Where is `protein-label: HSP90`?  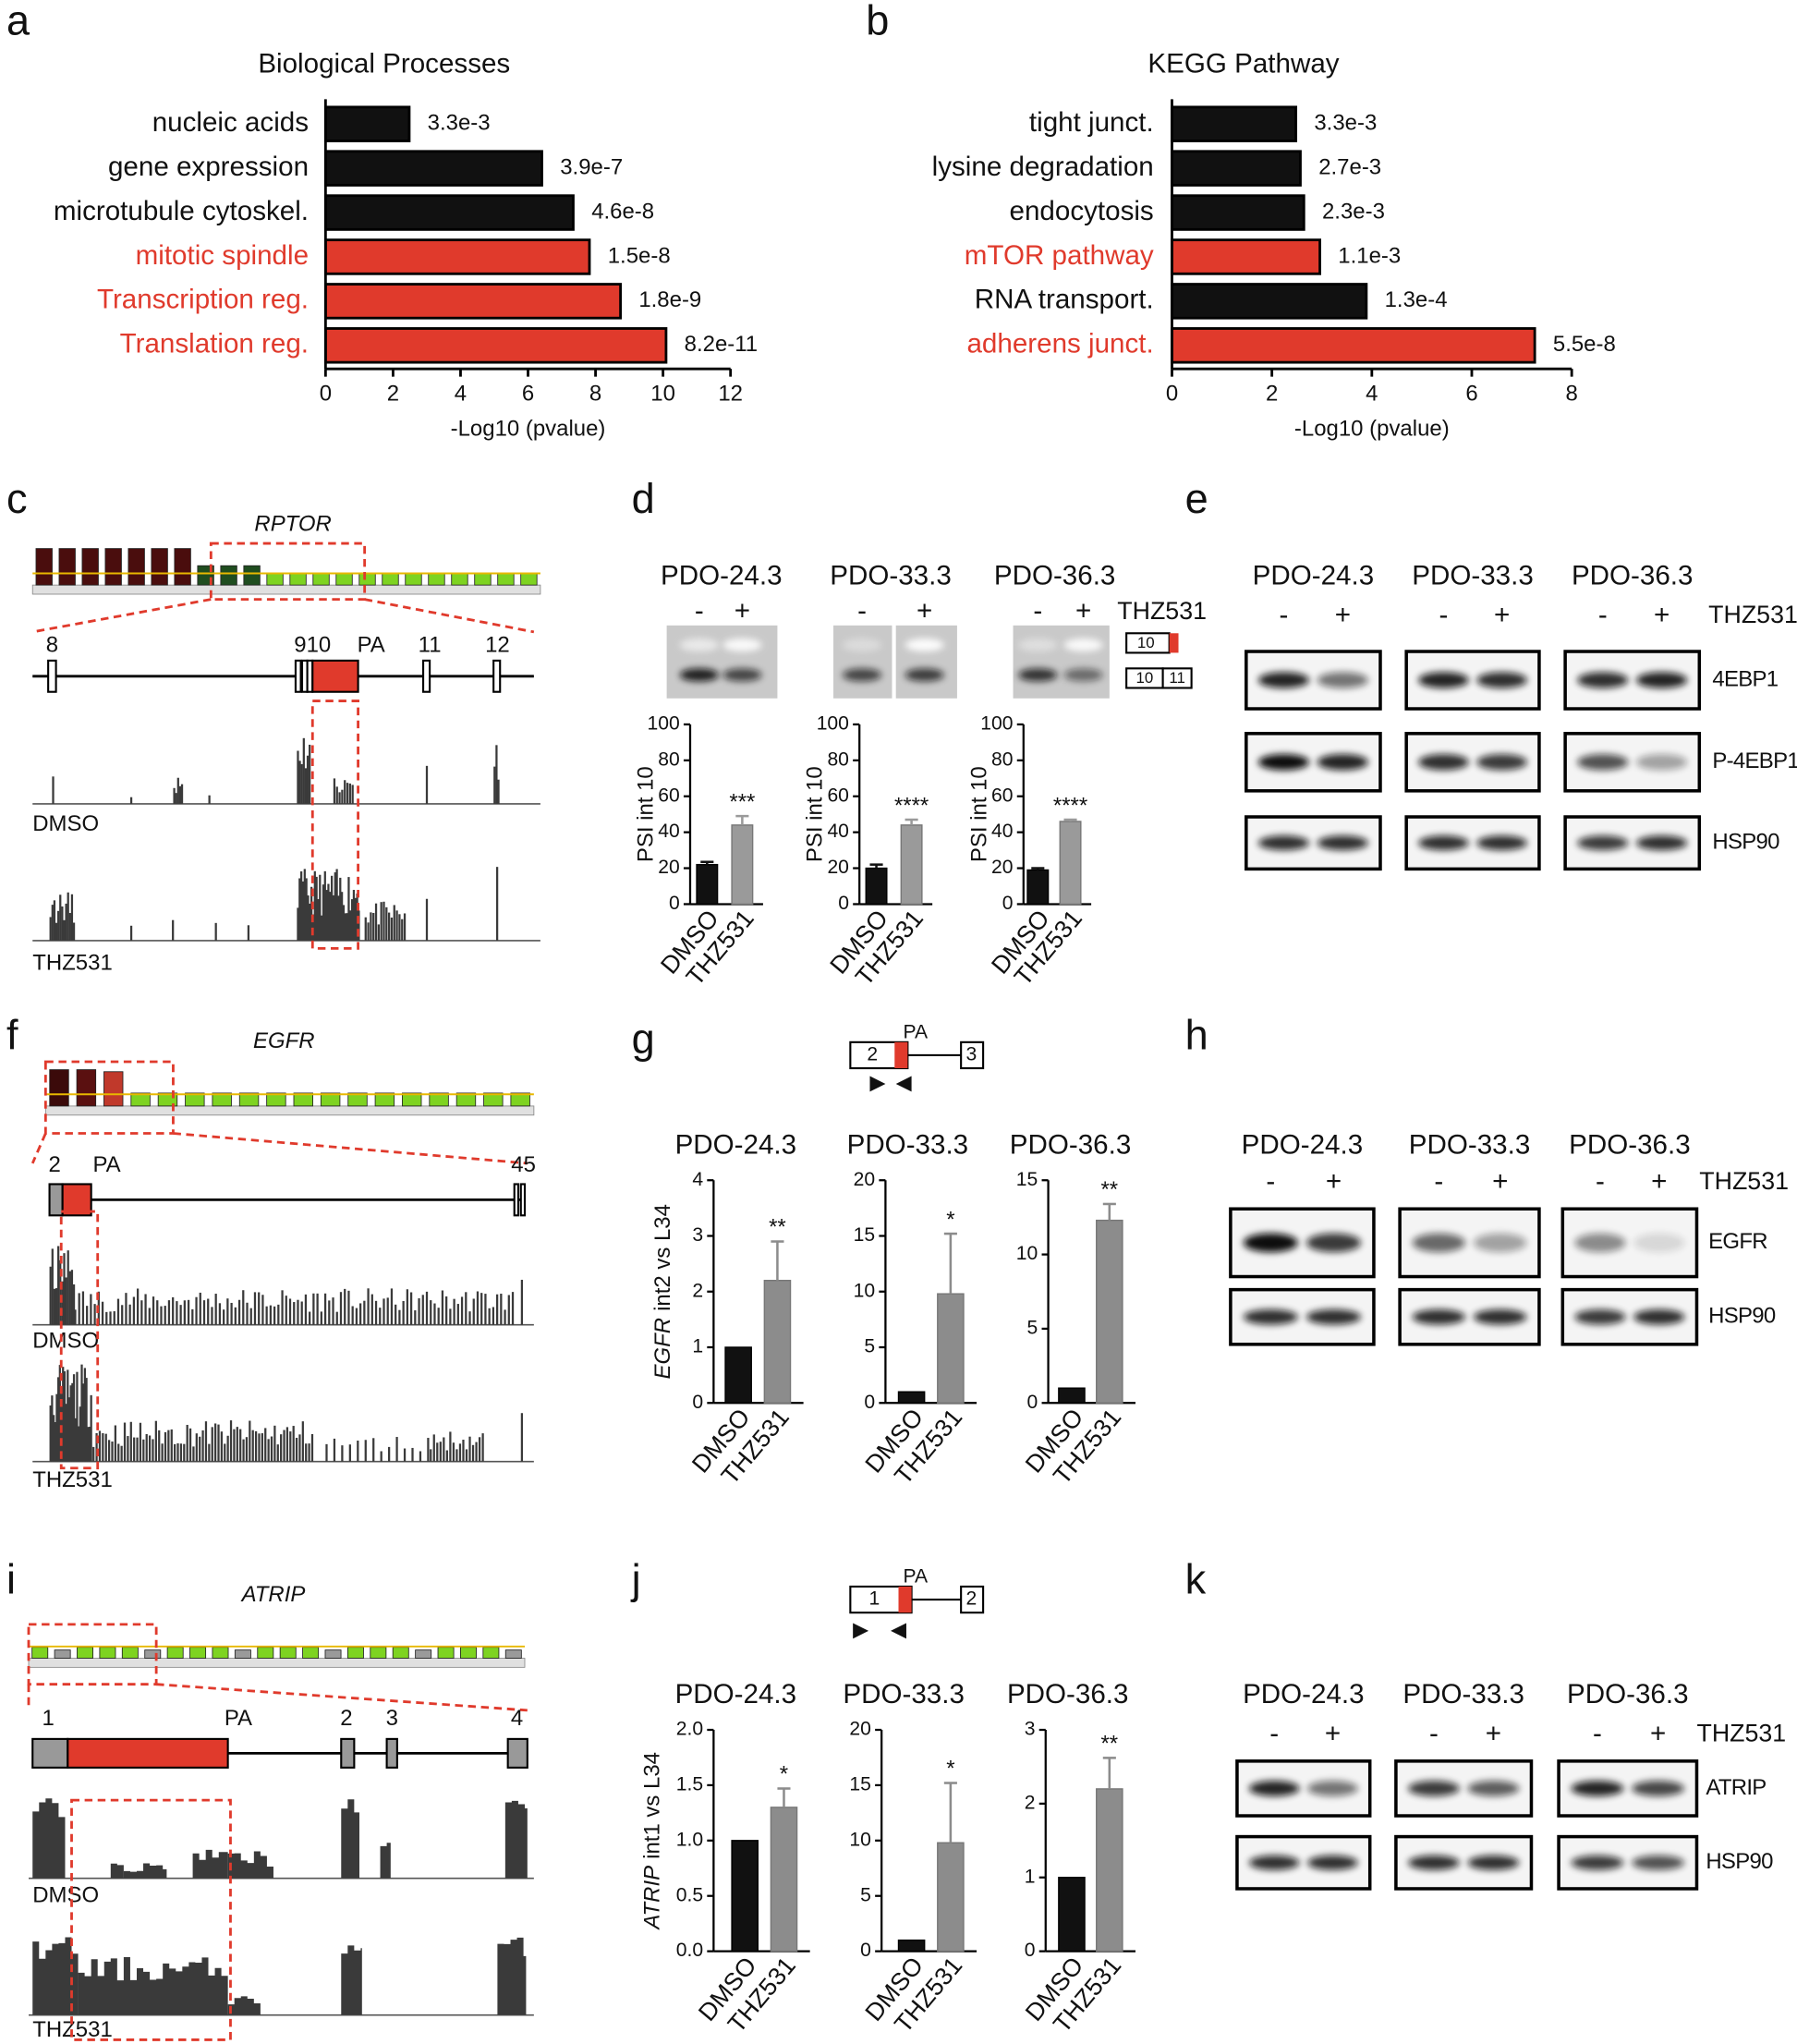
protein-label: HSP90 is located at coordinates (1745, 843).